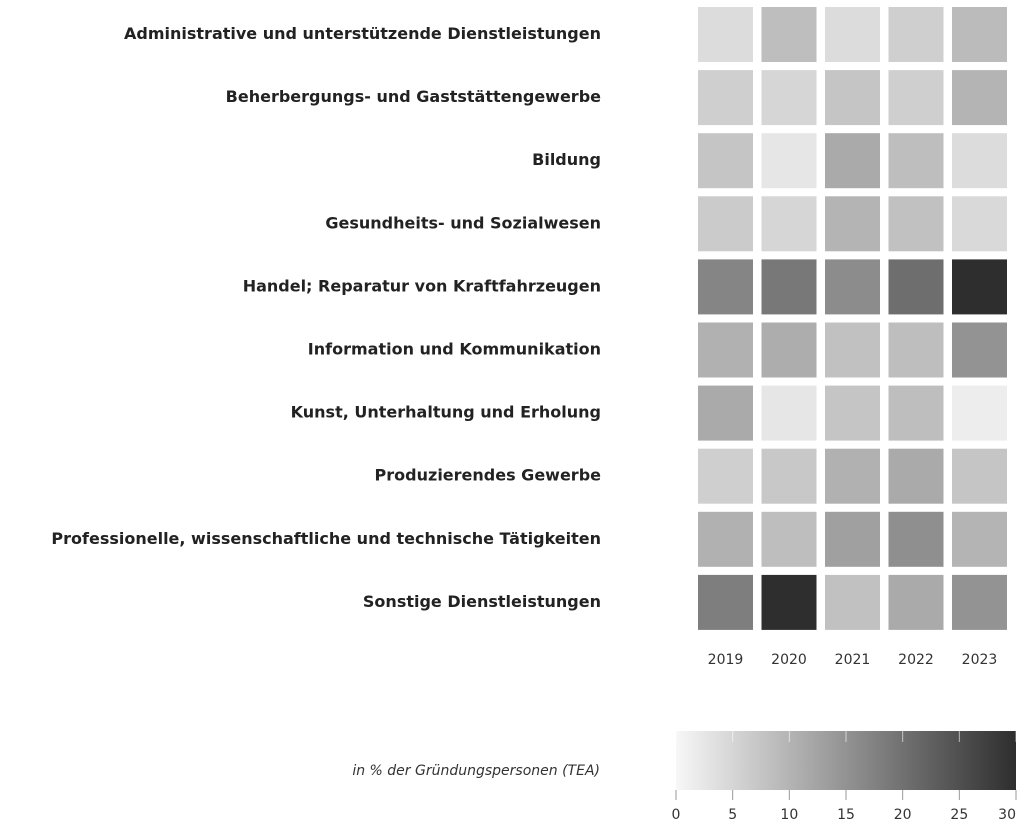  Describe the element at coordinates (476, 771) in the screenshot. I see `colorbar-label: in % der Gründungspersonen (TEA)` at that location.